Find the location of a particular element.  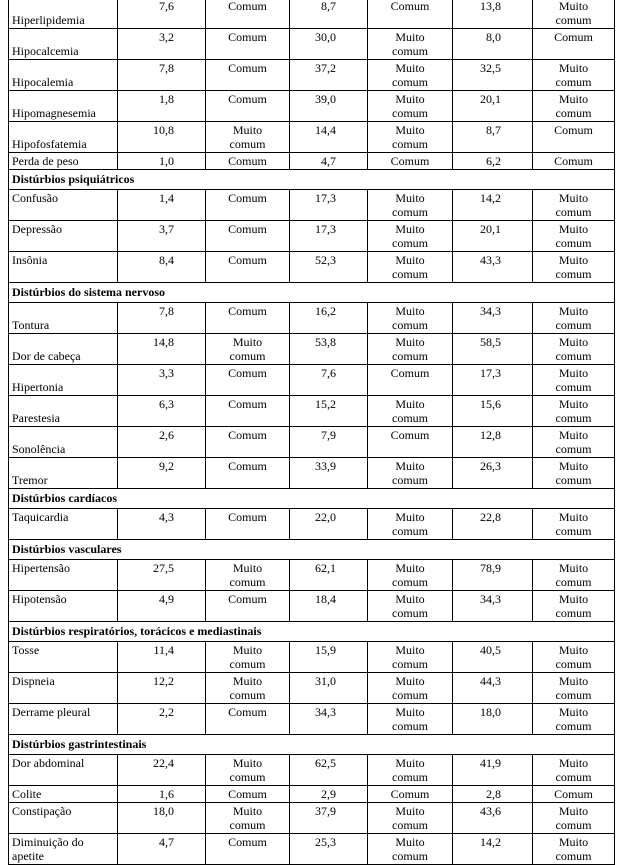

percentage-cell: 2,2 is located at coordinates (161, 719).